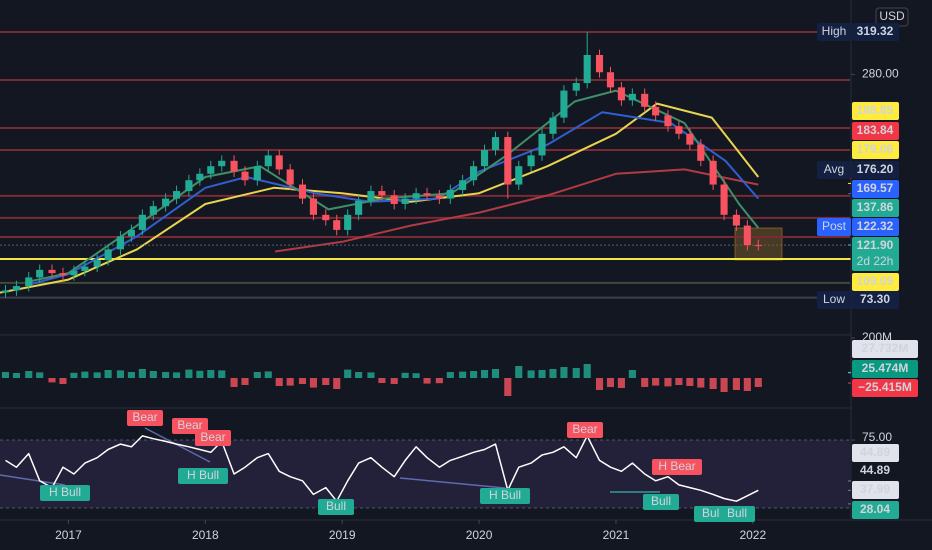 This screenshot has width=932, height=550. I want to click on price-tag-label: 73.30, so click(875, 299).